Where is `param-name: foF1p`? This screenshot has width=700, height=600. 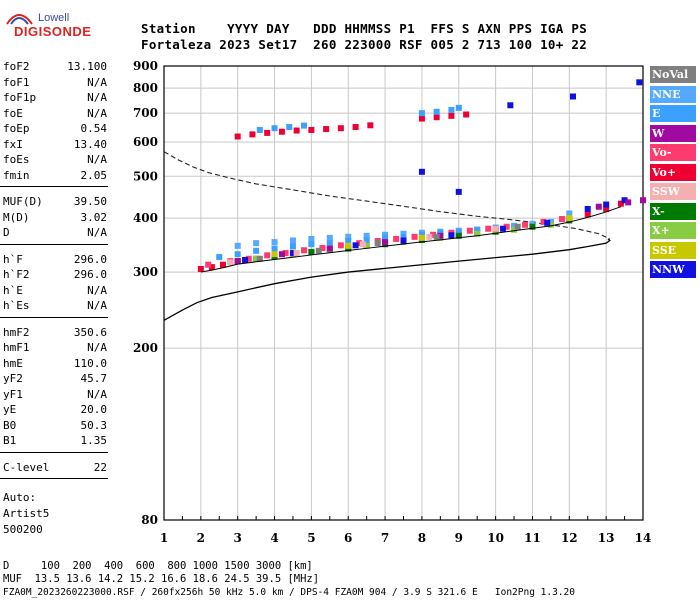 param-name: foF1p is located at coordinates (20, 97).